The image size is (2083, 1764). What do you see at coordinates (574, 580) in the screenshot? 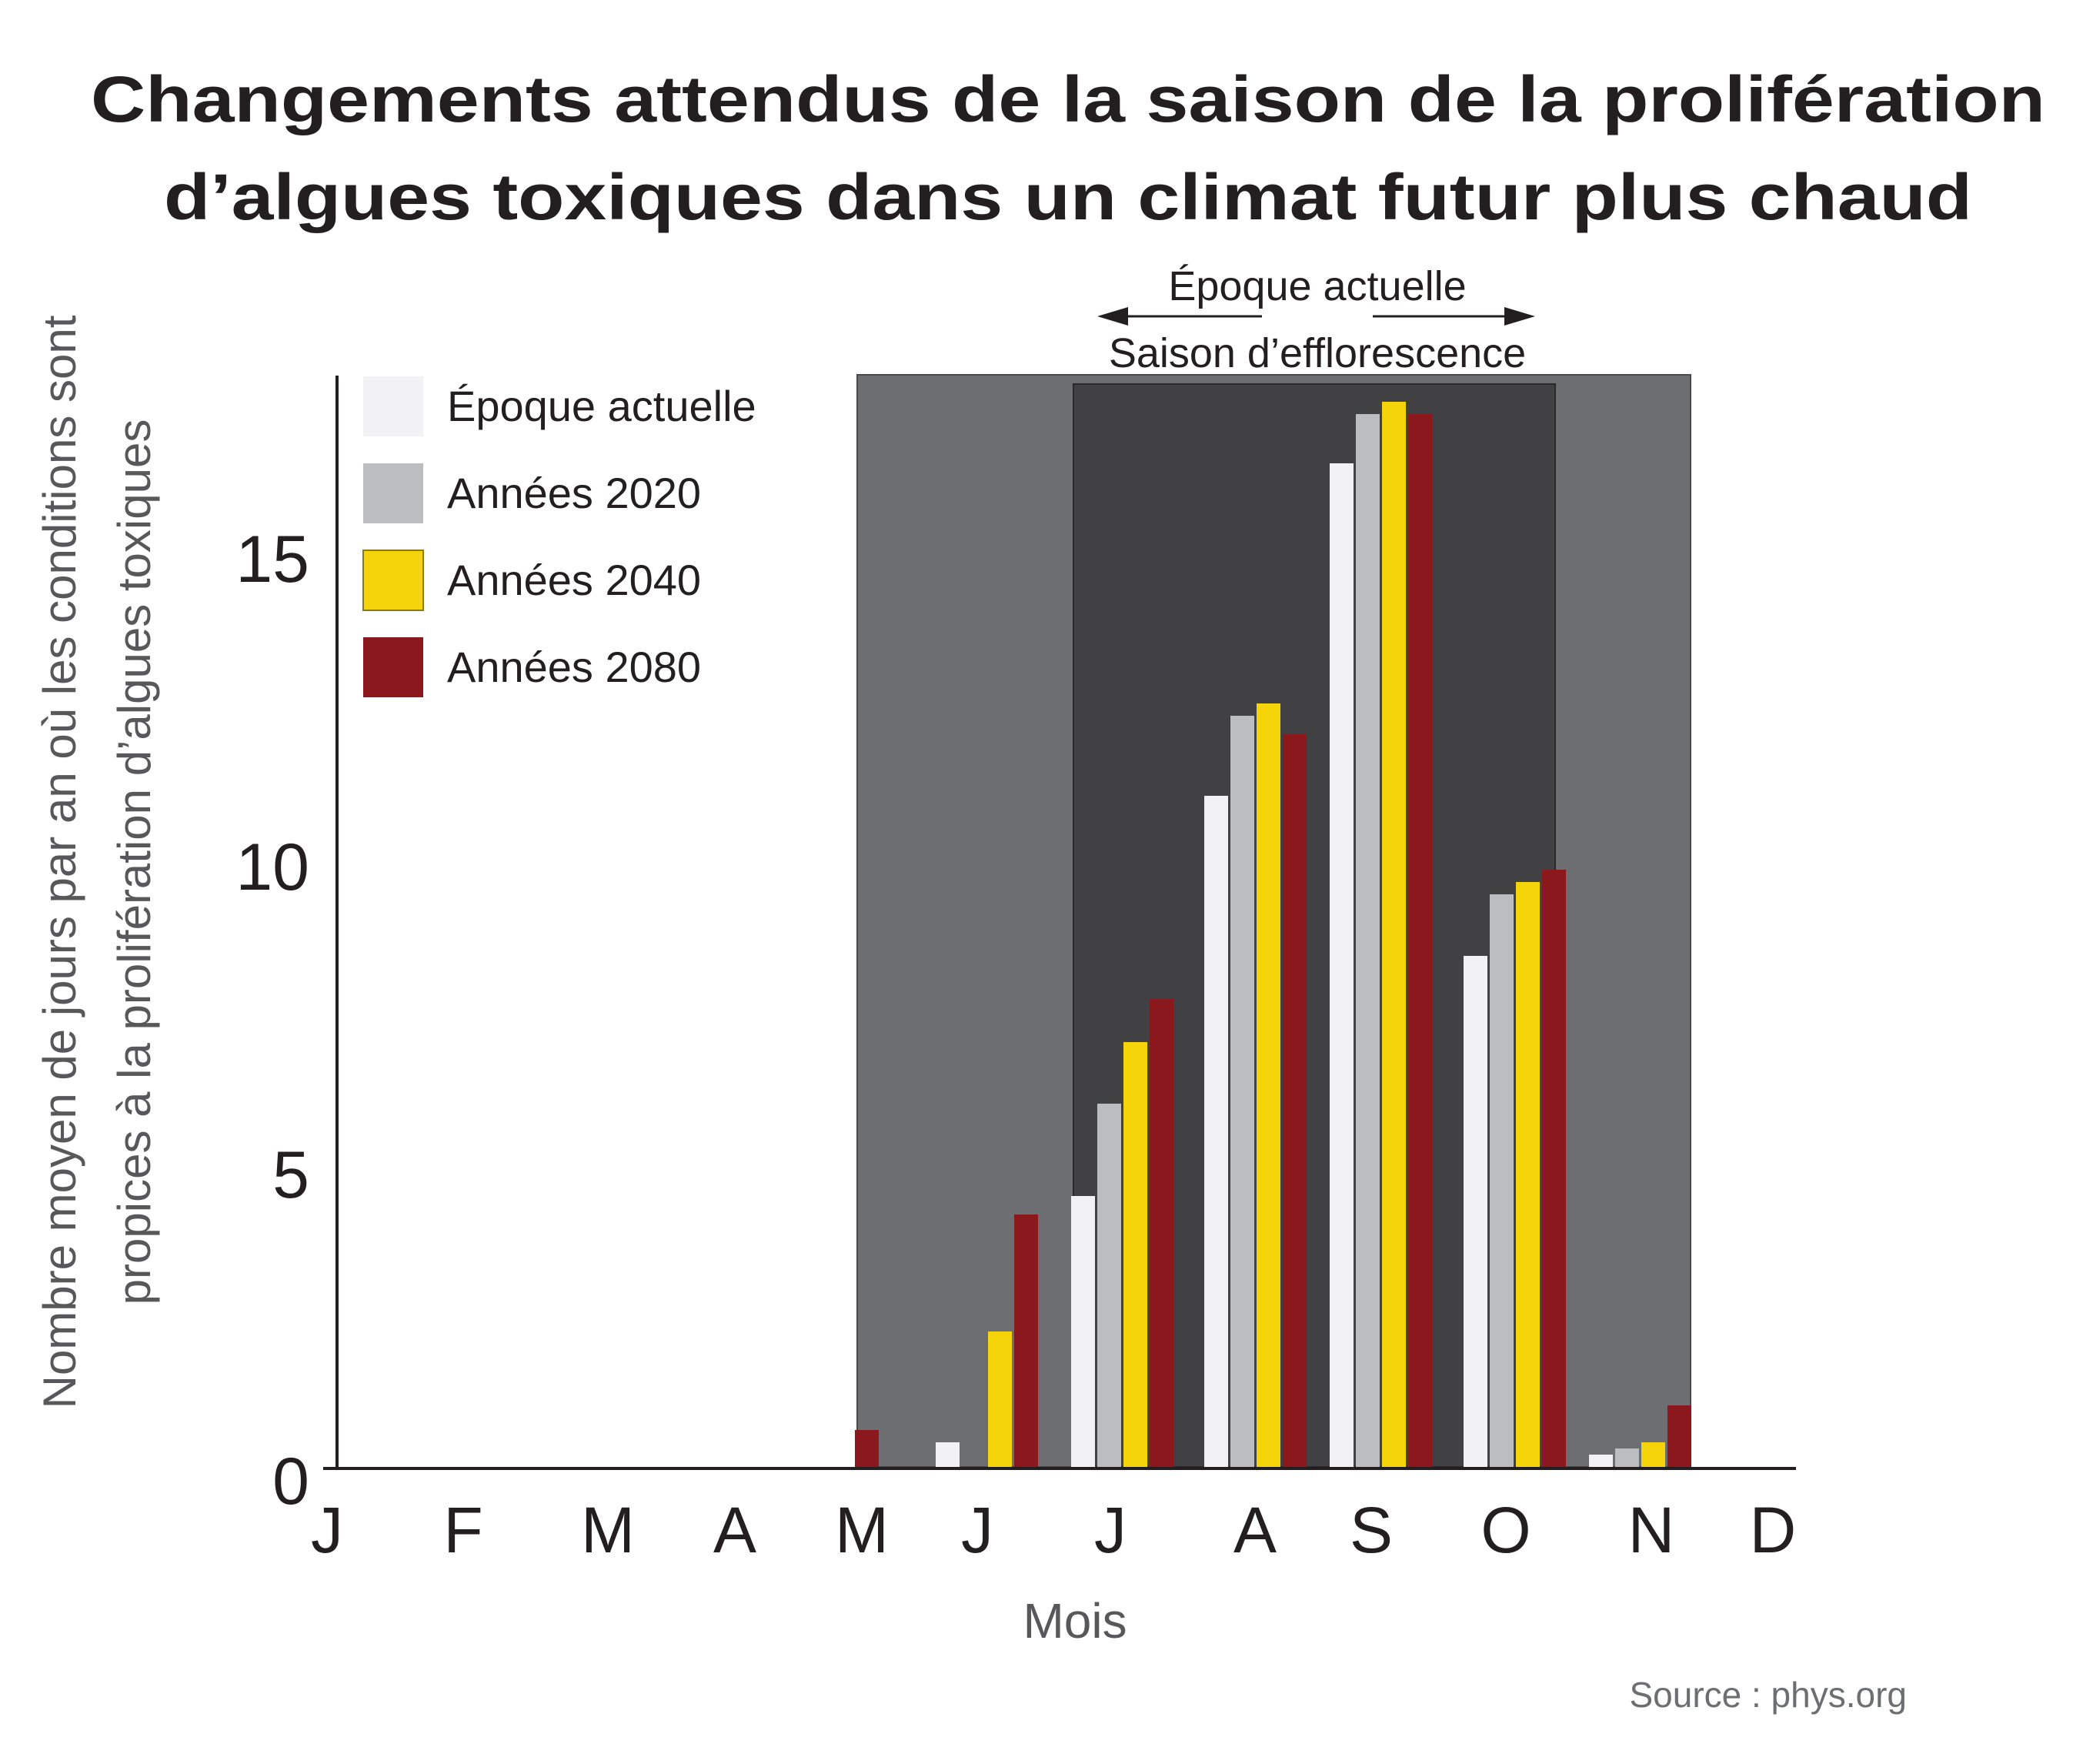
I see `legend-label: Années 2040` at bounding box center [574, 580].